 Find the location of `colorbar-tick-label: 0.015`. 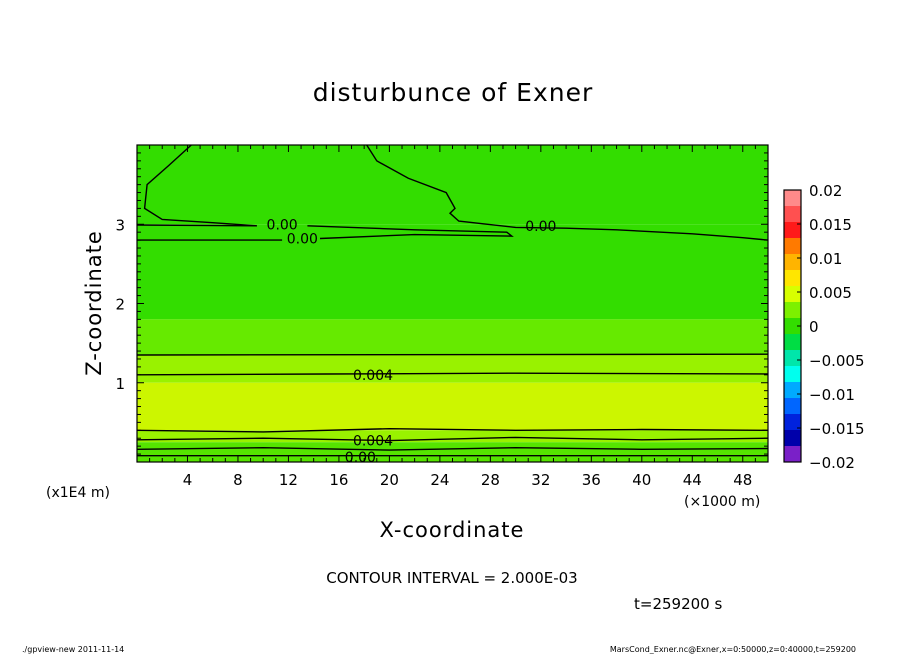

colorbar-tick-label: 0.015 is located at coordinates (830, 225).